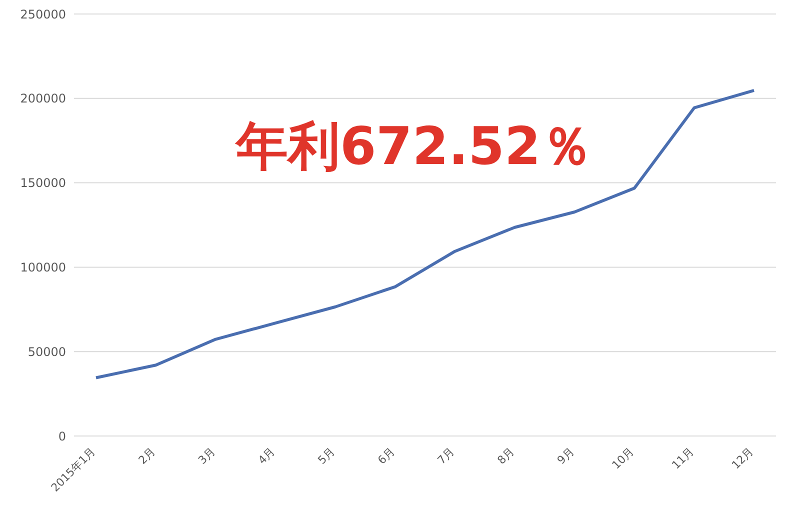  What do you see at coordinates (207, 455) in the screenshot?
I see `x-tick-label: 3月` at bounding box center [207, 455].